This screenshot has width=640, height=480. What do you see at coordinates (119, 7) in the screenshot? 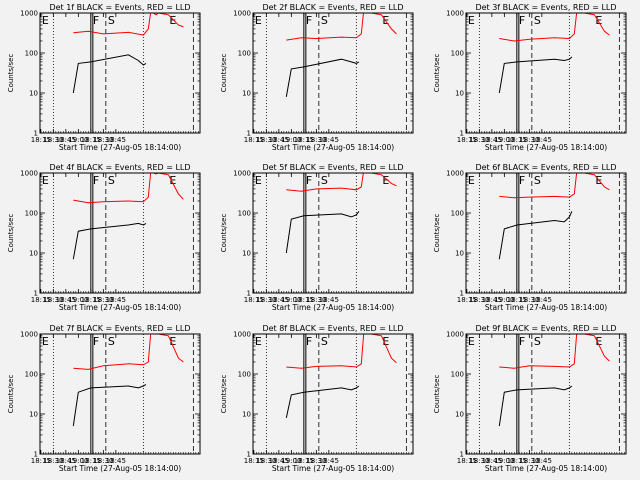
I see `panel-title: Det 1f BLACK = Events, RED = LLD` at bounding box center [119, 7].